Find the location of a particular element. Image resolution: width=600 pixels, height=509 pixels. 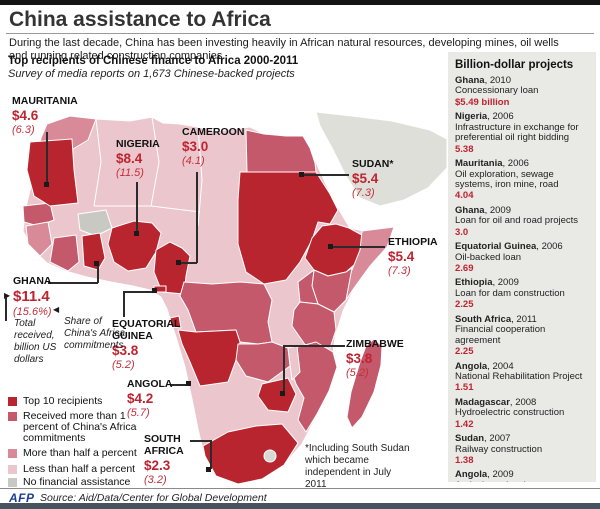

annotation-bracket is located at coordinates (6, 309).